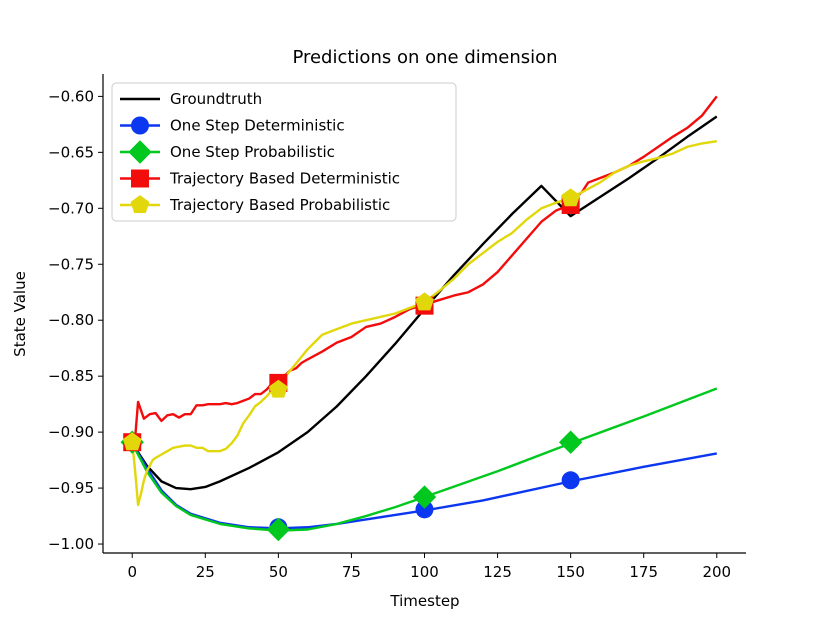 This screenshot has height=623, width=830. Describe the element at coordinates (71, 96) in the screenshot. I see `y-tick-label: −0.60` at that location.